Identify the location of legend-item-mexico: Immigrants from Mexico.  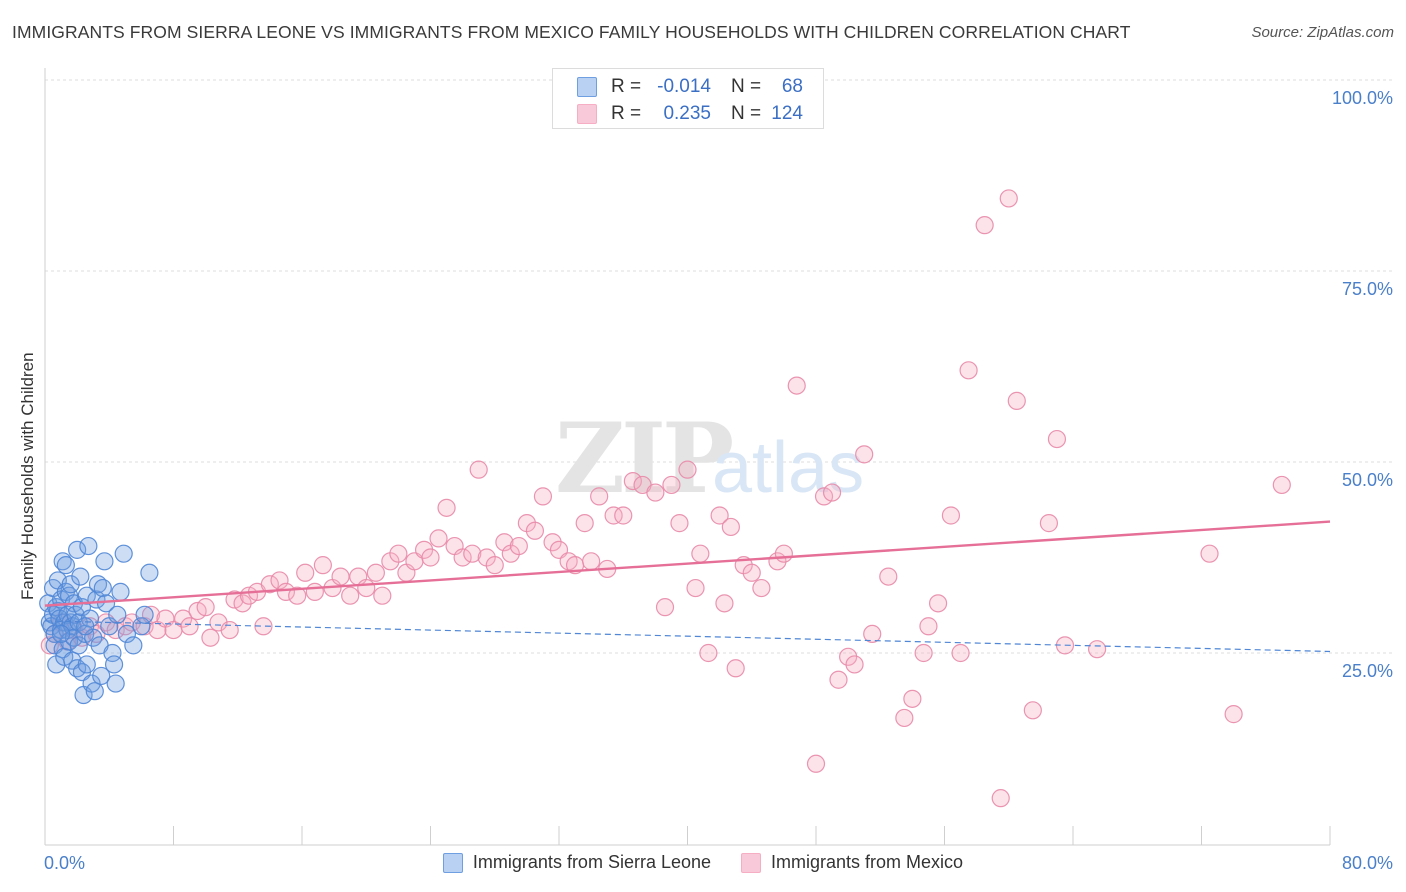
(852, 862).